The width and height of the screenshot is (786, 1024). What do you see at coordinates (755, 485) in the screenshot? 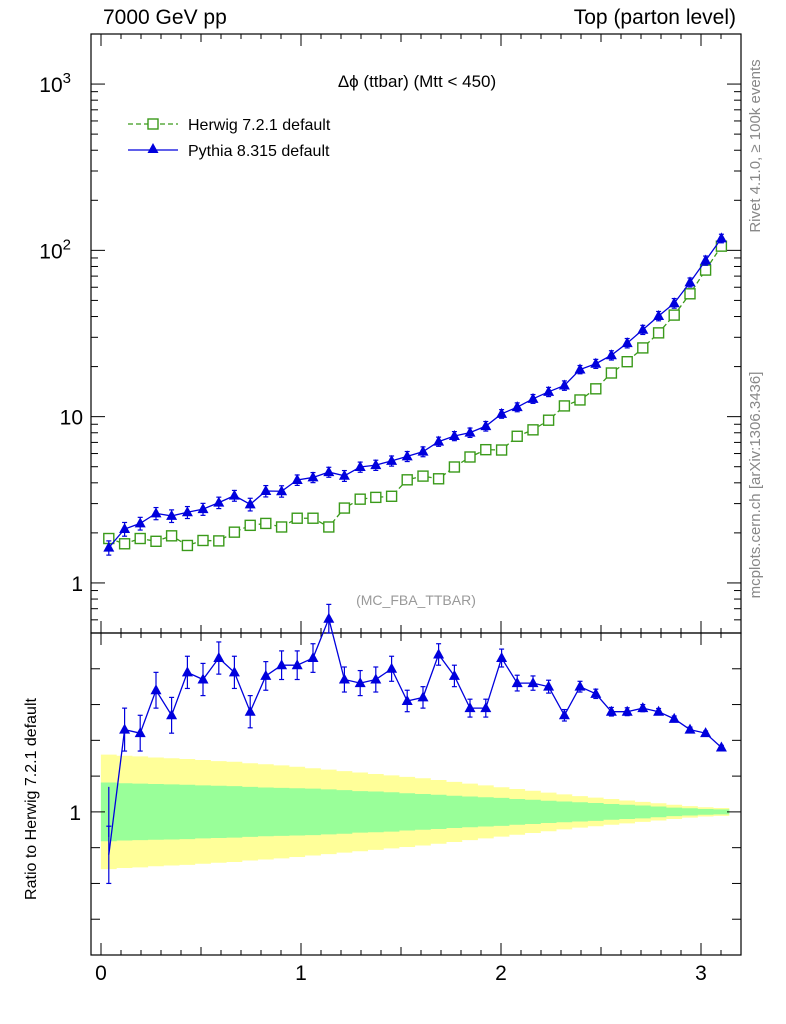
I see `mcplots-reference-label: mcplots.cern.ch [arXiv:1306.3436]` at bounding box center [755, 485].